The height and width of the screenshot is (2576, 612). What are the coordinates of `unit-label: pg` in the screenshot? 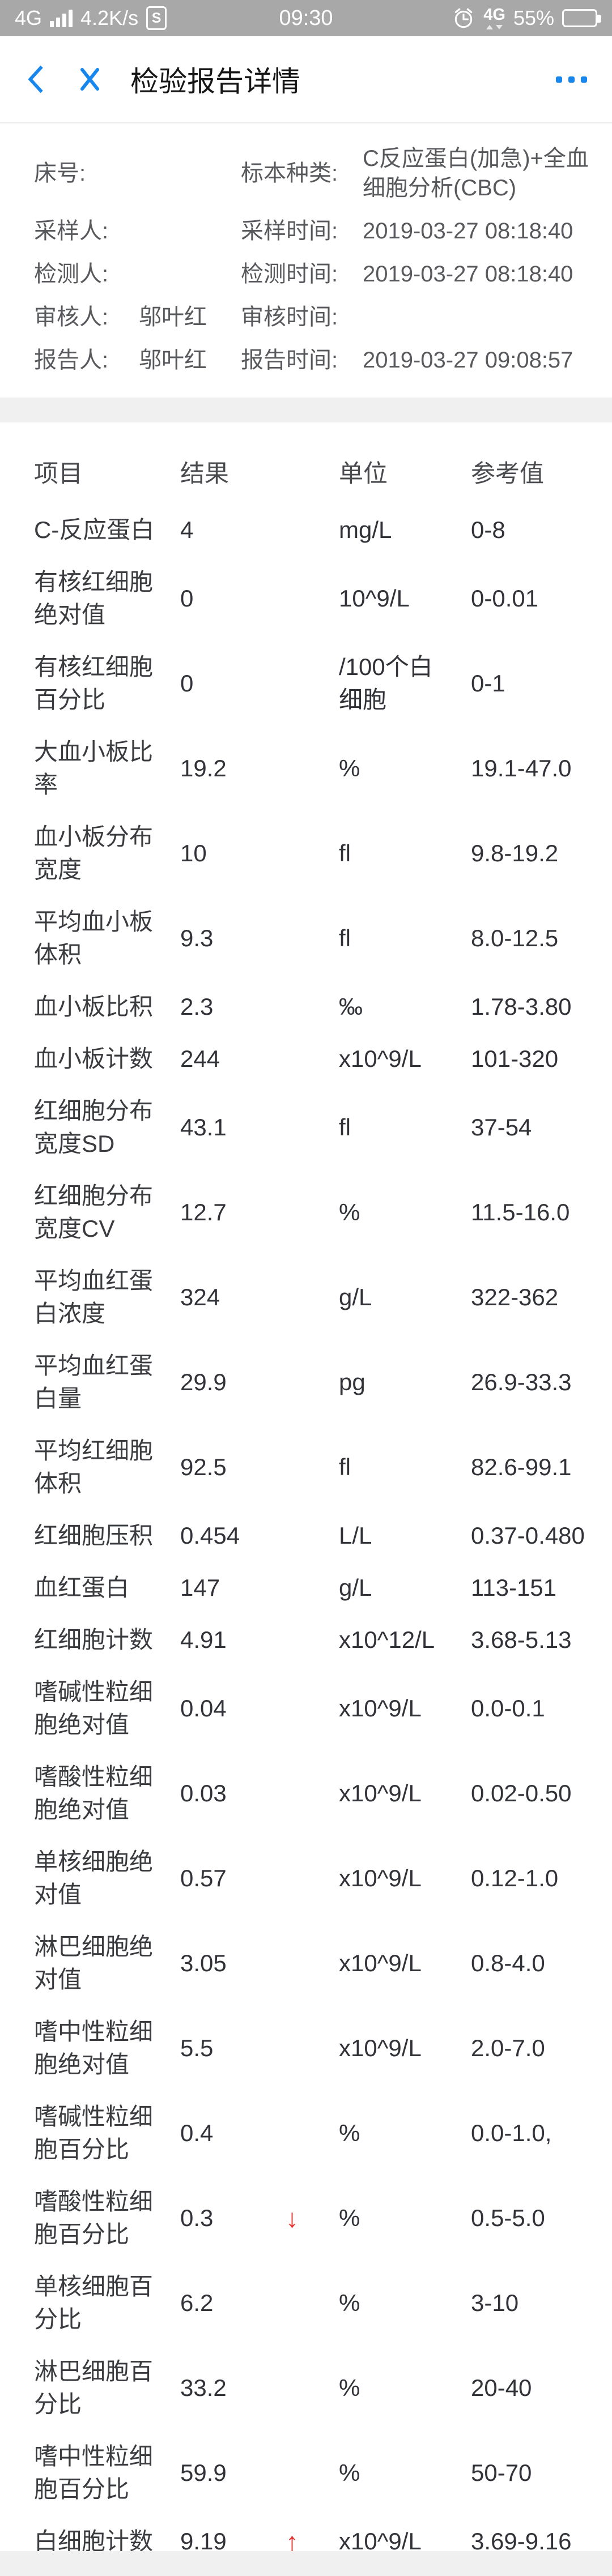 It's located at (352, 1382).